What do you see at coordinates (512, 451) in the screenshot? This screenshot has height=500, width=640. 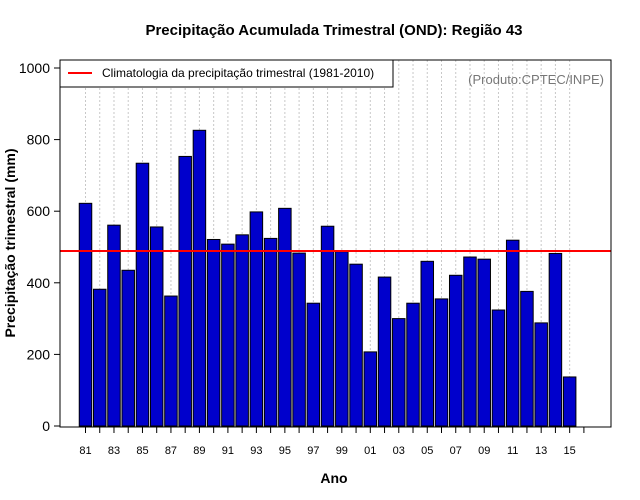 I see `x-tick-label: 11` at bounding box center [512, 451].